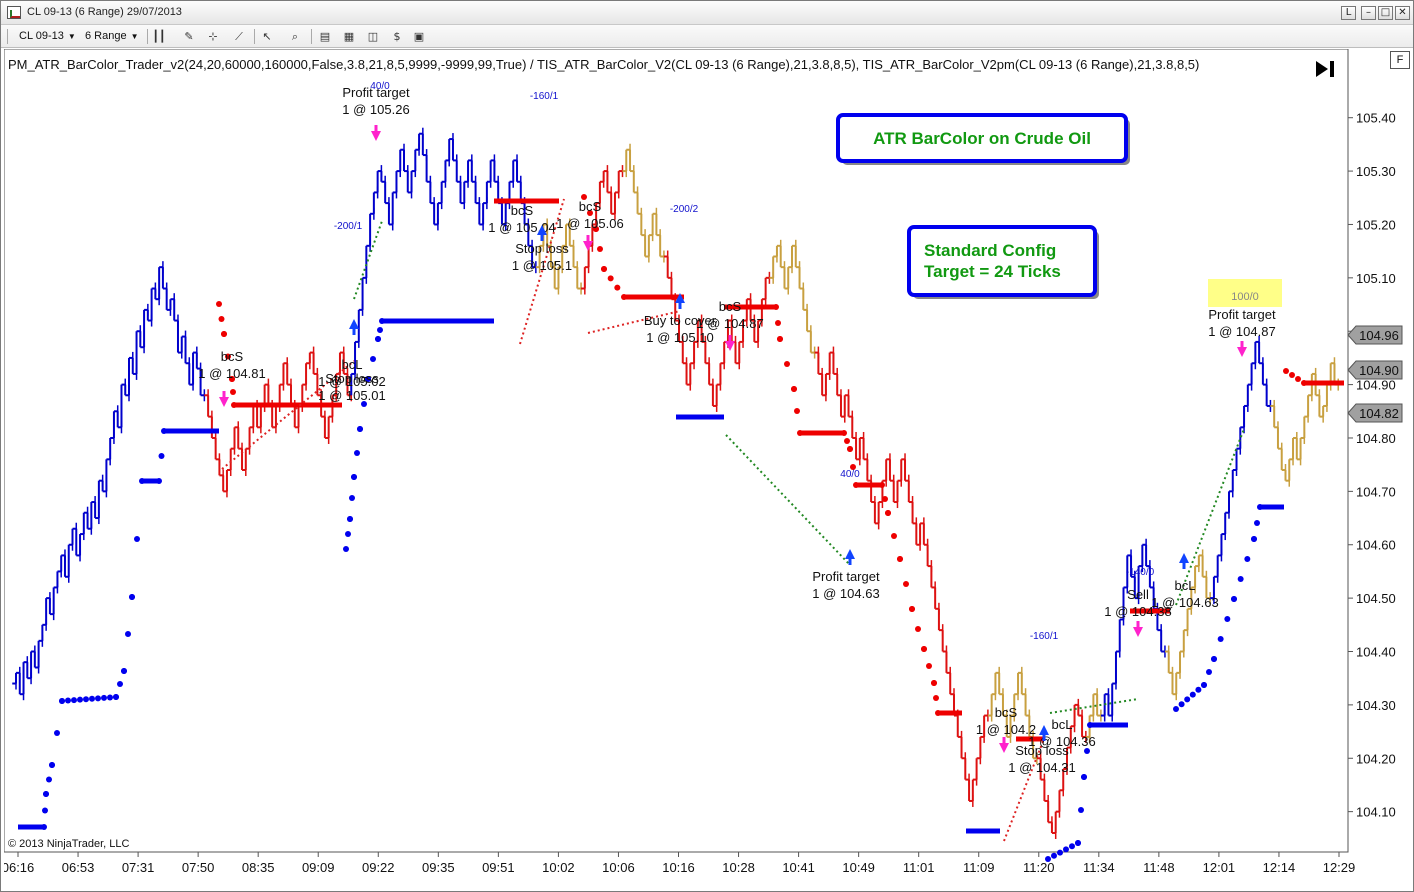 The image size is (1414, 892). What do you see at coordinates (1379, 413) in the screenshot?
I see `price-marker-label: 104.82` at bounding box center [1379, 413].